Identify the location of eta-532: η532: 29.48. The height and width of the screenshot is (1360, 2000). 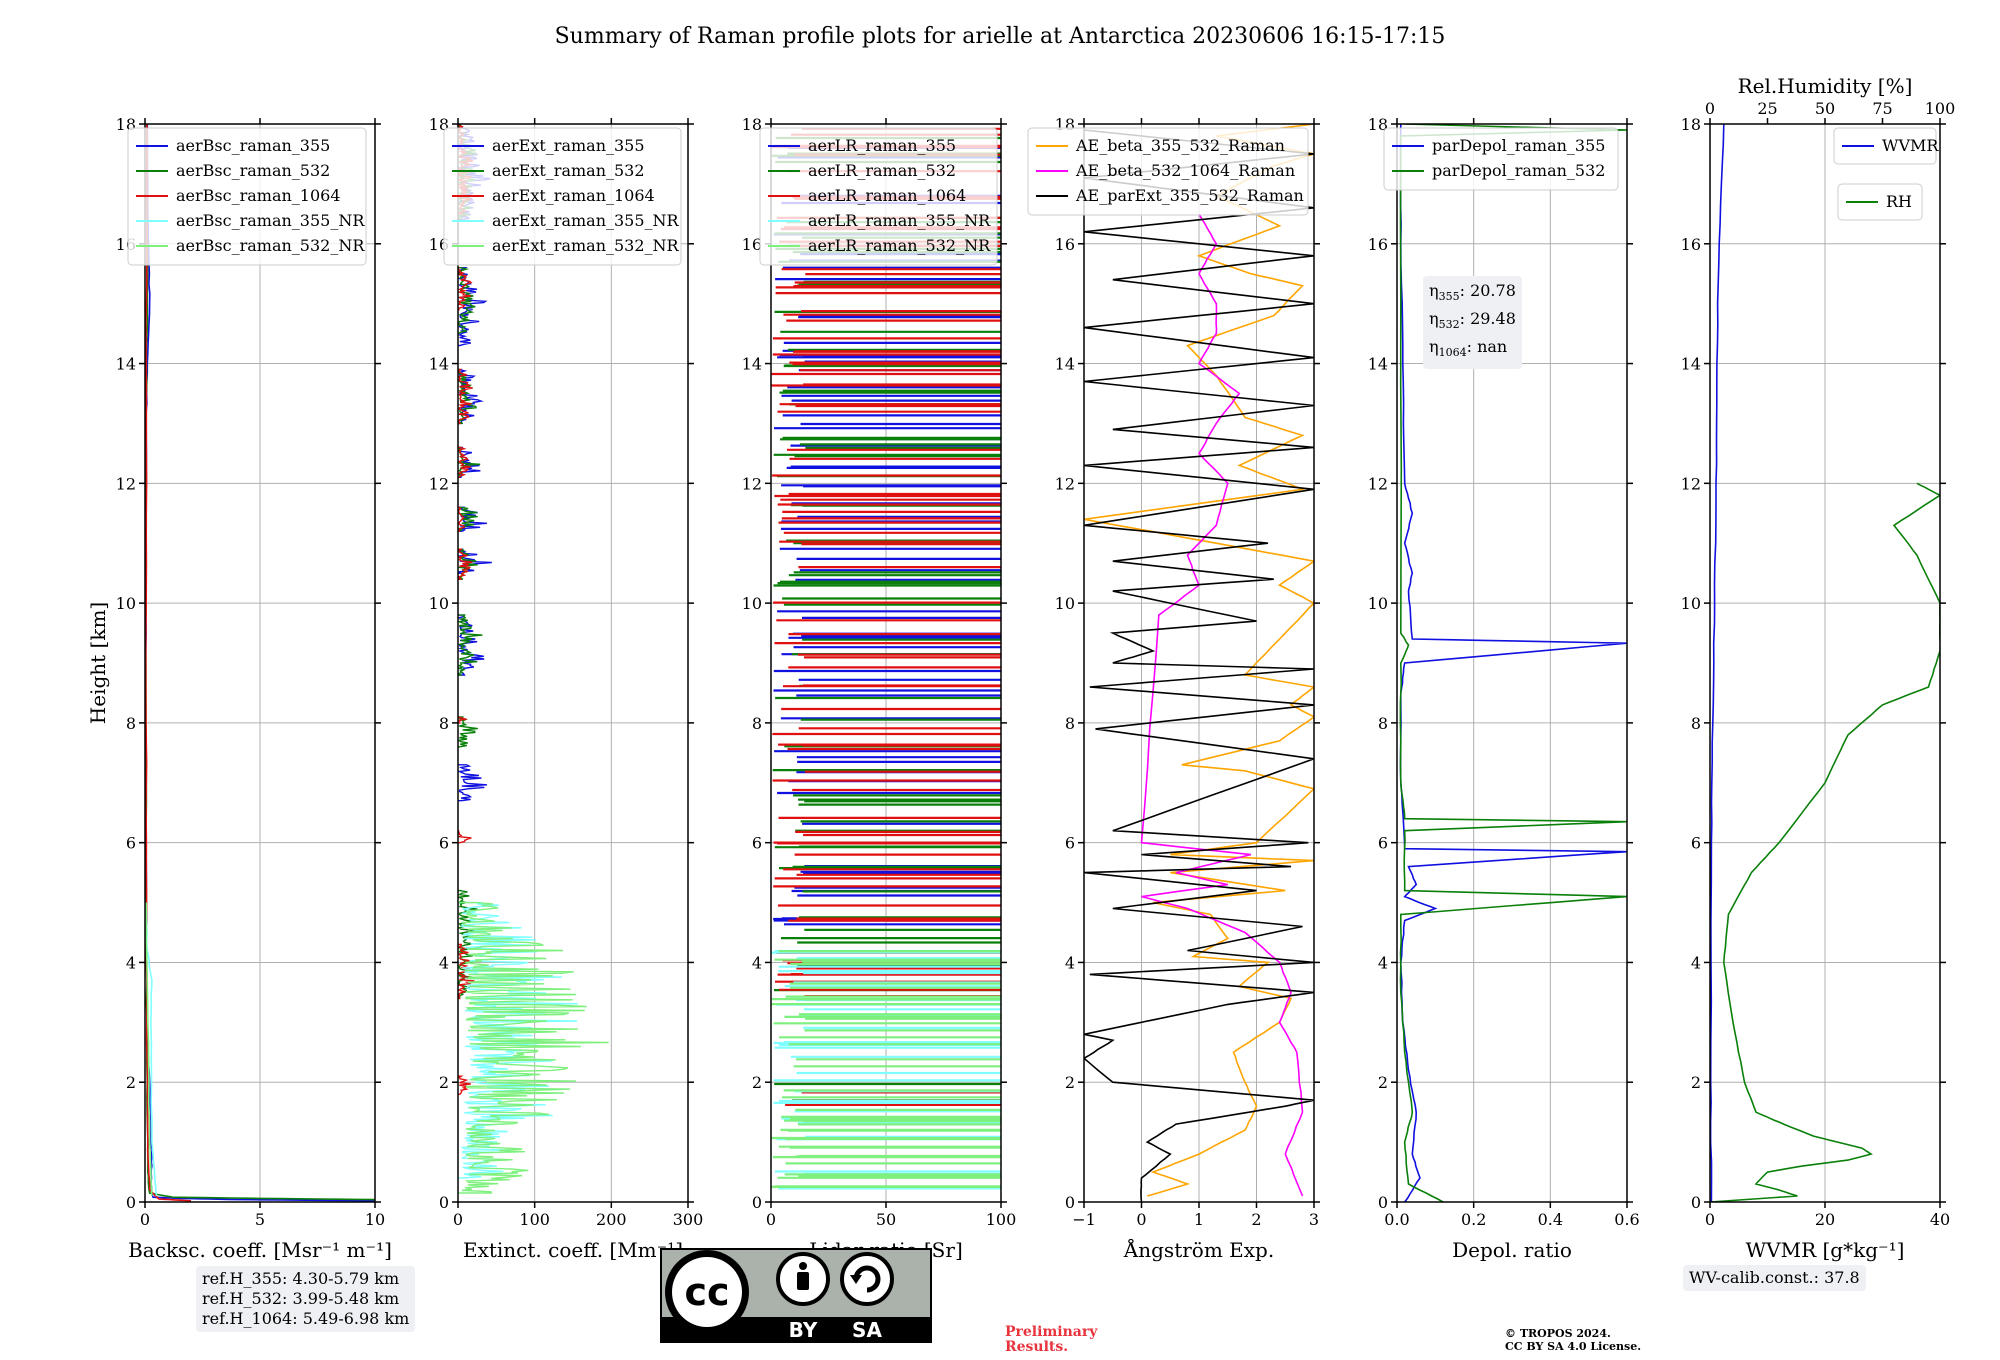
(1472, 320).